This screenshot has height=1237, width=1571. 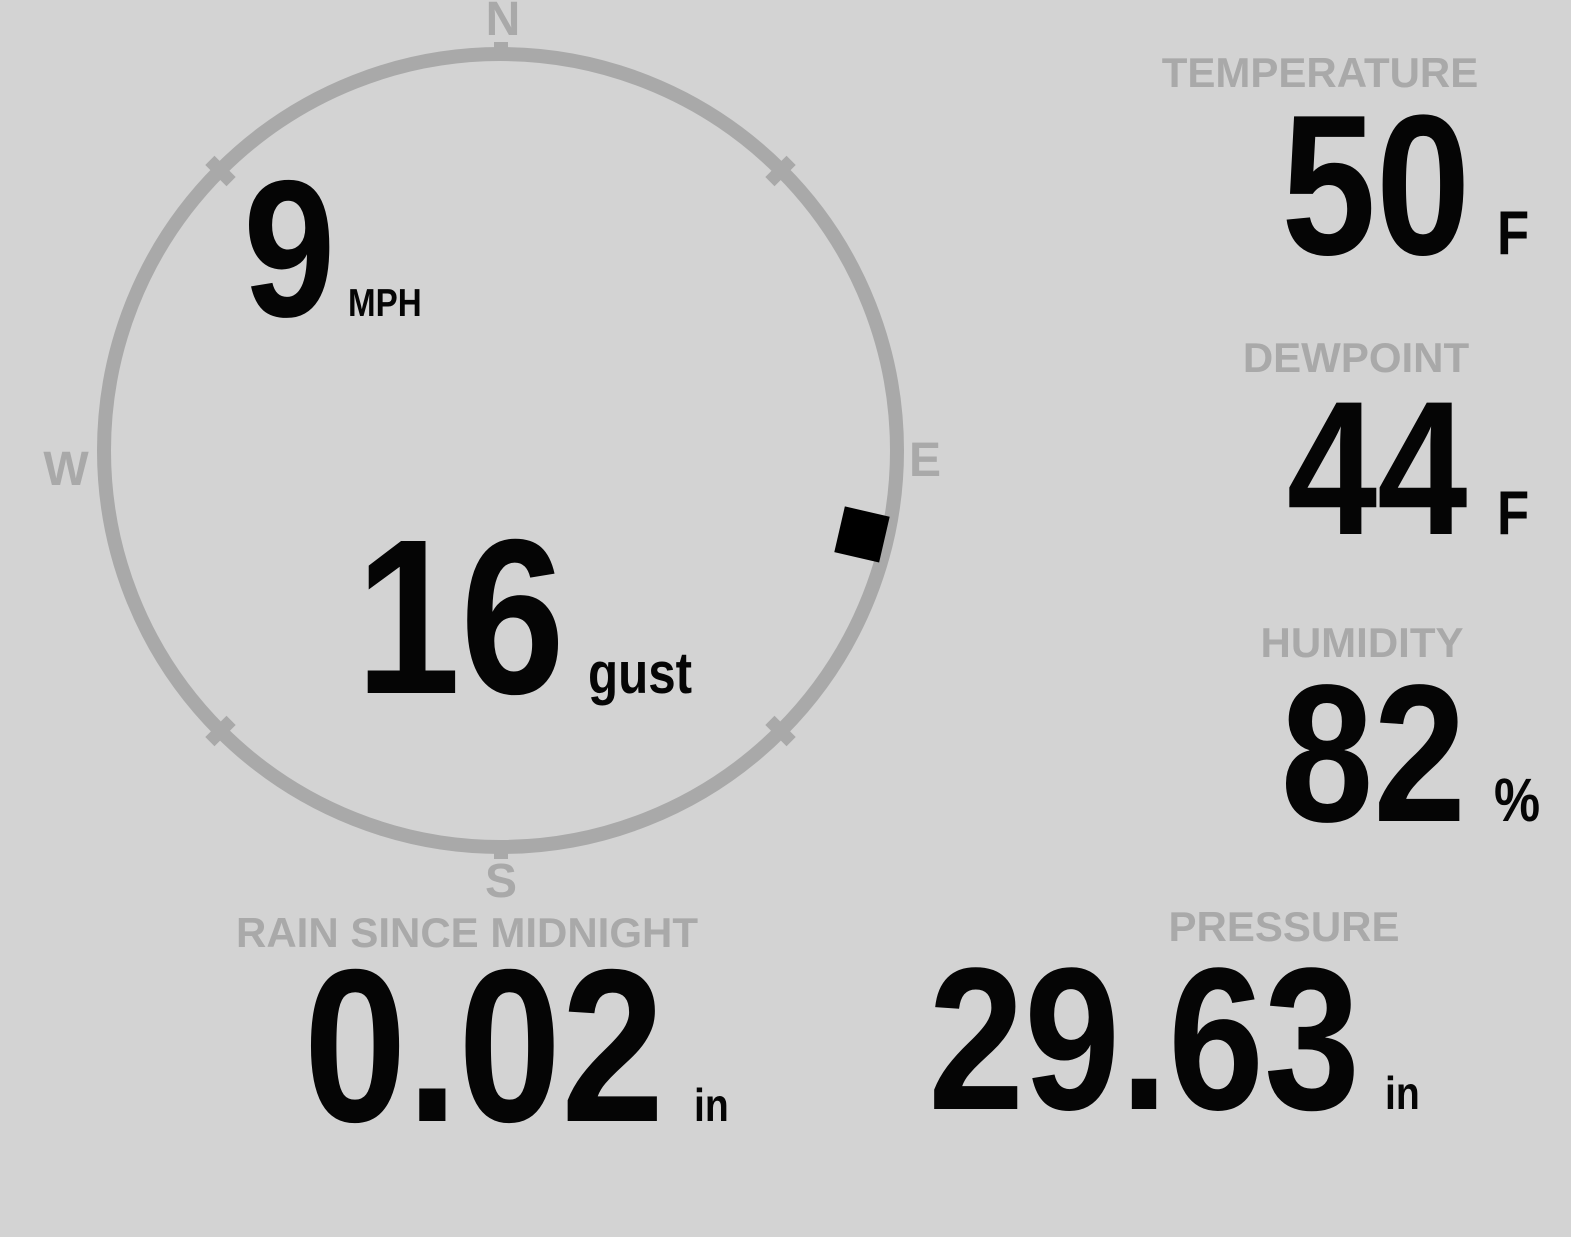 What do you see at coordinates (500, 46) in the screenshot?
I see `compass-tick-n` at bounding box center [500, 46].